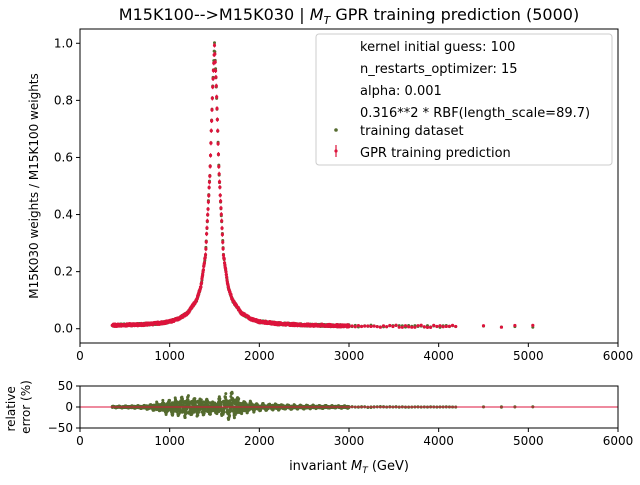  Describe the element at coordinates (618, 356) in the screenshot. I see `main-x-tick-label: 6000` at that location.